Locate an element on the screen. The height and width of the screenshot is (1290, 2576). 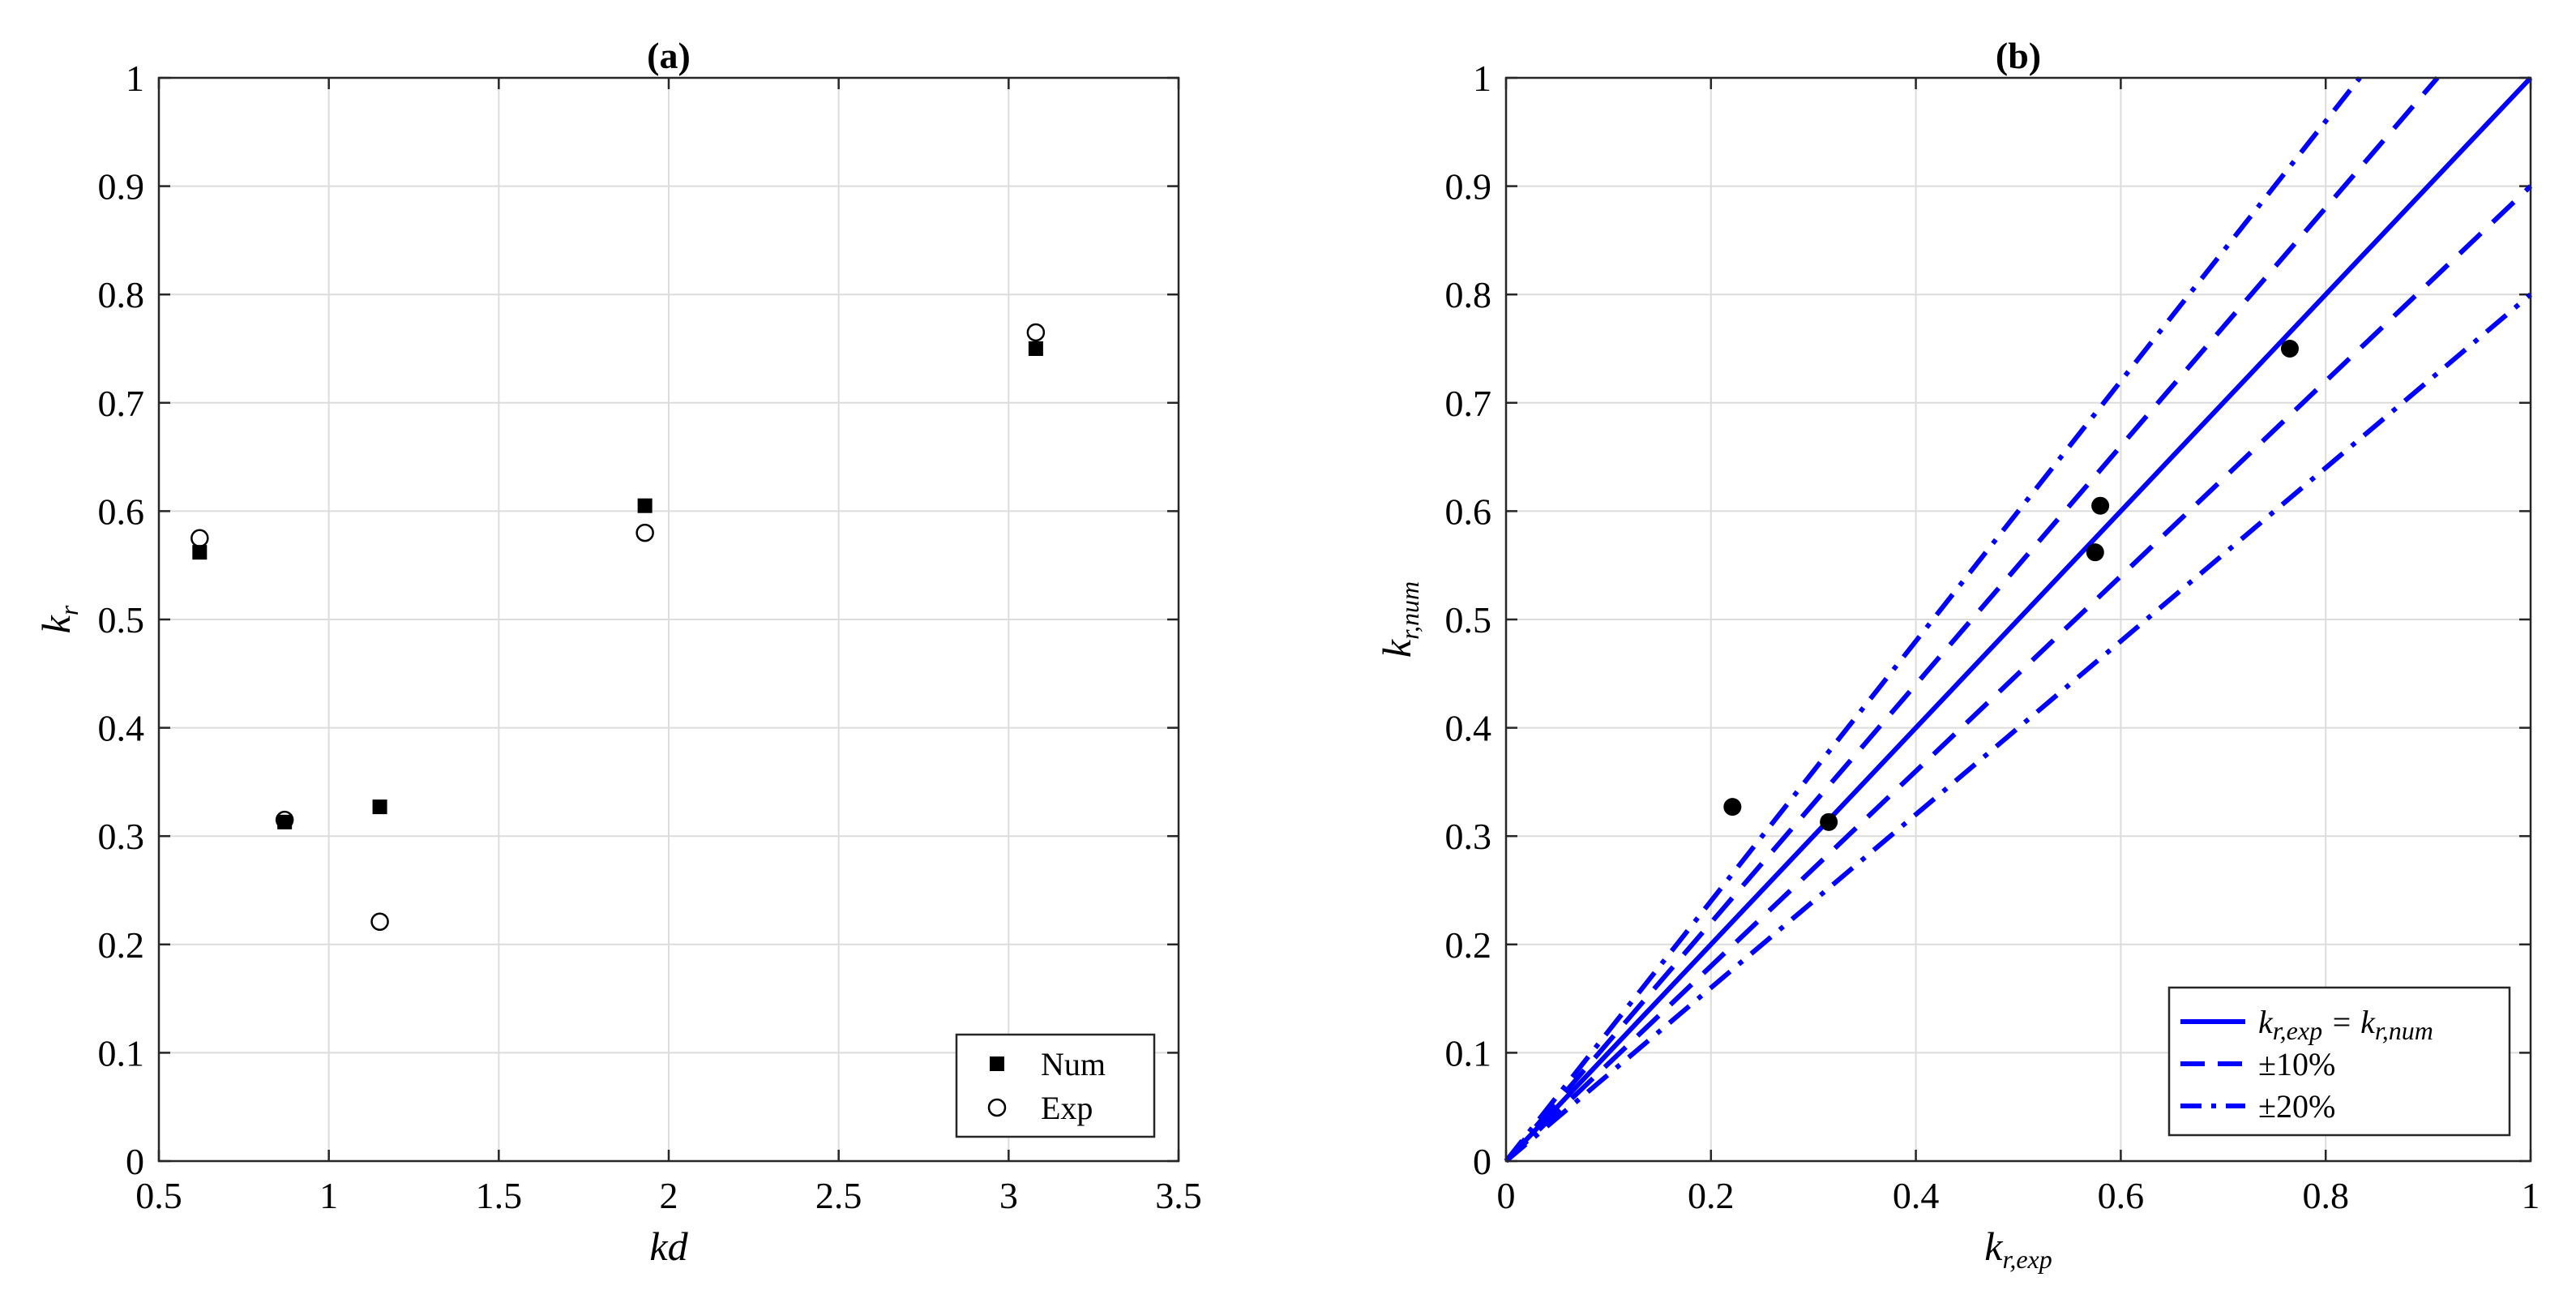
x-tick-label: 1.5 is located at coordinates (499, 1195).